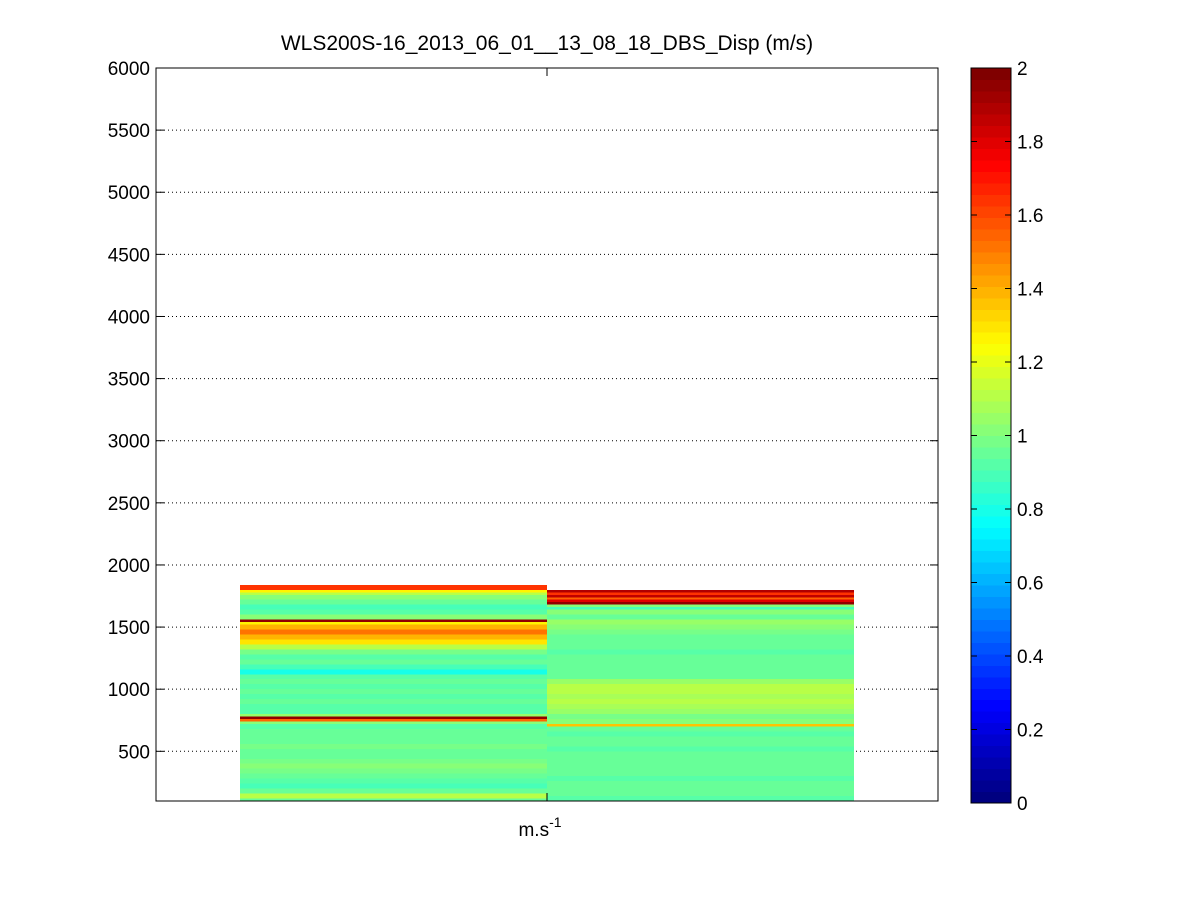 Image resolution: width=1201 pixels, height=901 pixels. What do you see at coordinates (1030, 290) in the screenshot?
I see `colorbar-tick-label: 1.4` at bounding box center [1030, 290].